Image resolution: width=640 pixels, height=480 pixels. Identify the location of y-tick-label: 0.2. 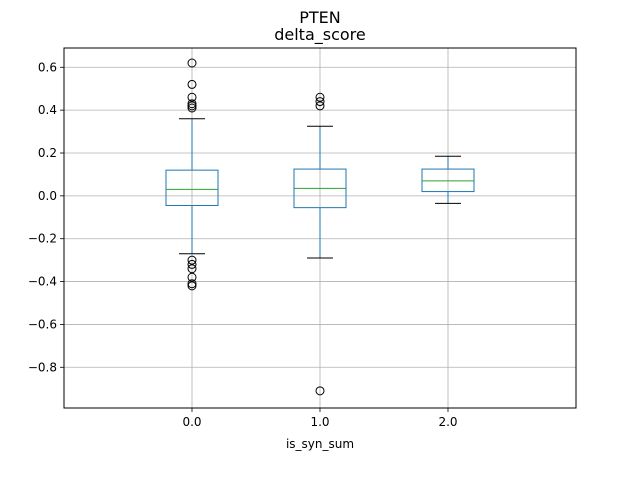
(47, 153).